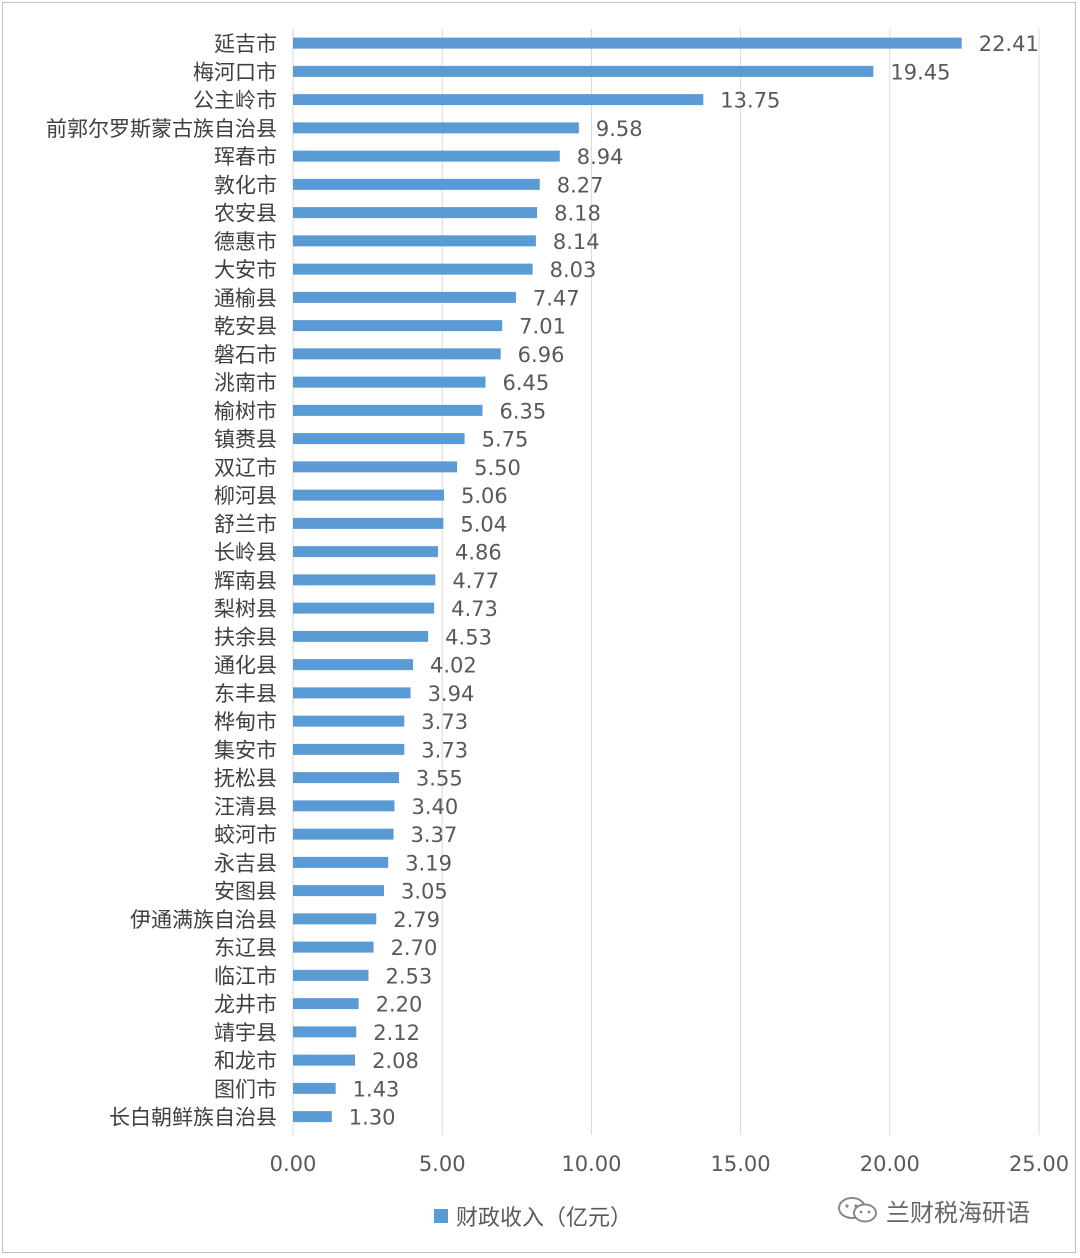  Describe the element at coordinates (245, 157) in the screenshot. I see `category-label: 珲春市` at that location.